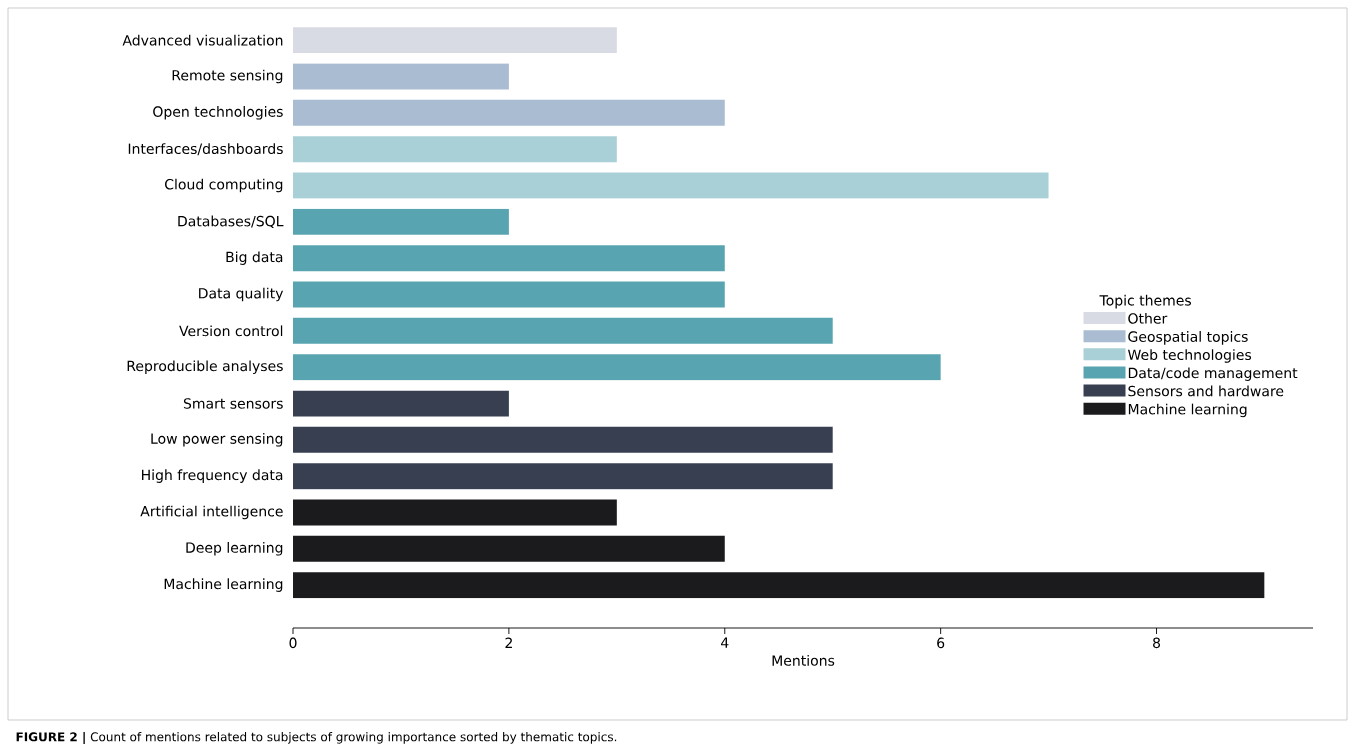 This screenshot has height=754, width=1355. Describe the element at coordinates (1213, 374) in the screenshot. I see `legend-label: Data/code management` at that location.